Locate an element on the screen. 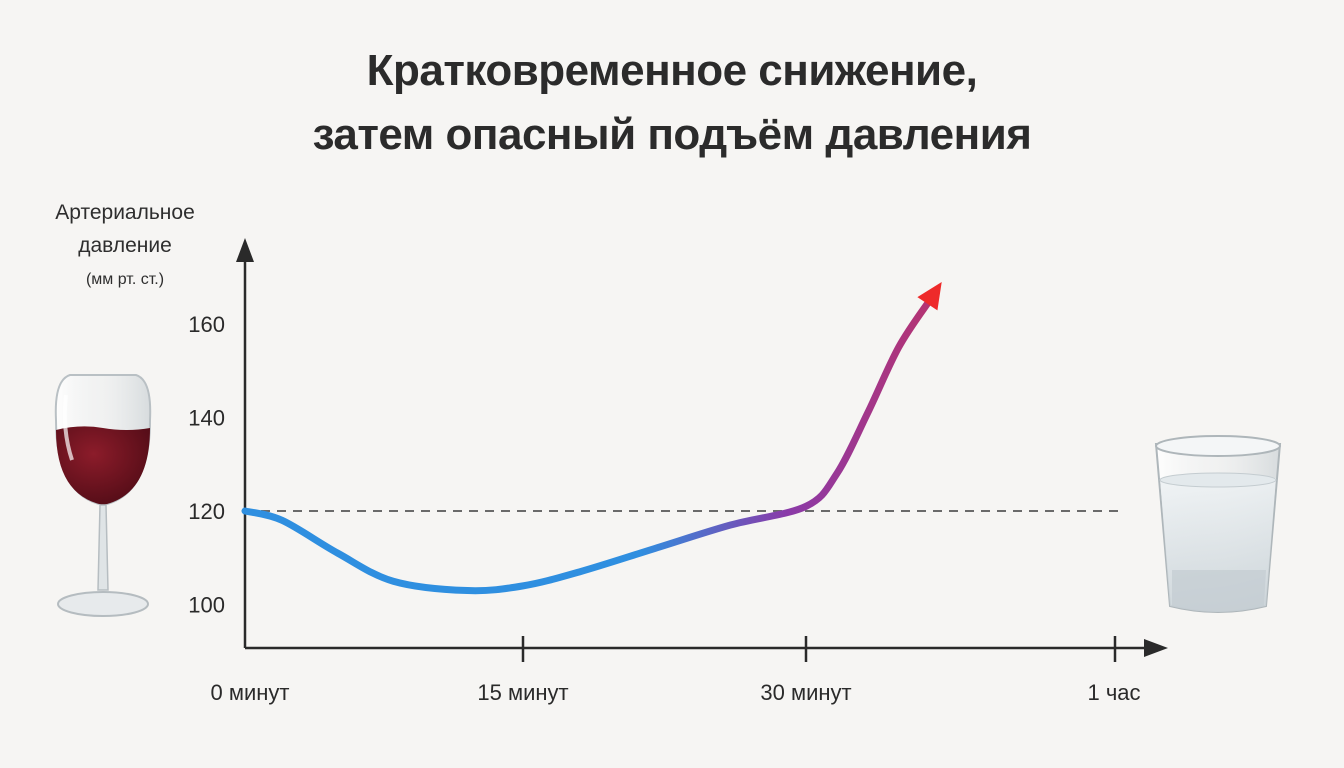 This screenshot has height=768, width=1344. x-tick-label: 1 час is located at coordinates (1113, 692).